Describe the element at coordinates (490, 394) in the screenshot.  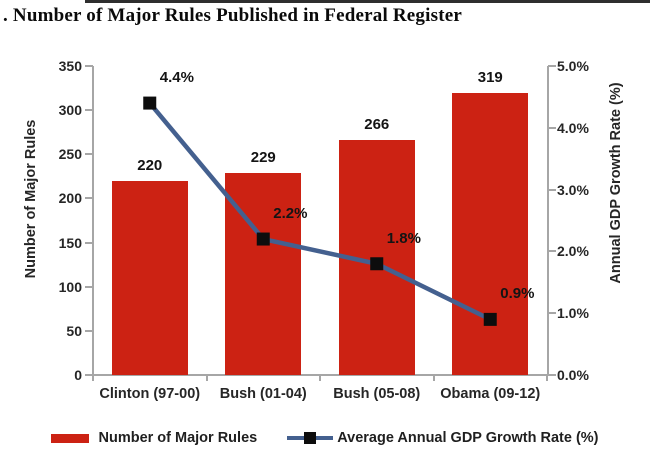
I see `x-category-label: Obama (09-12)` at that location.